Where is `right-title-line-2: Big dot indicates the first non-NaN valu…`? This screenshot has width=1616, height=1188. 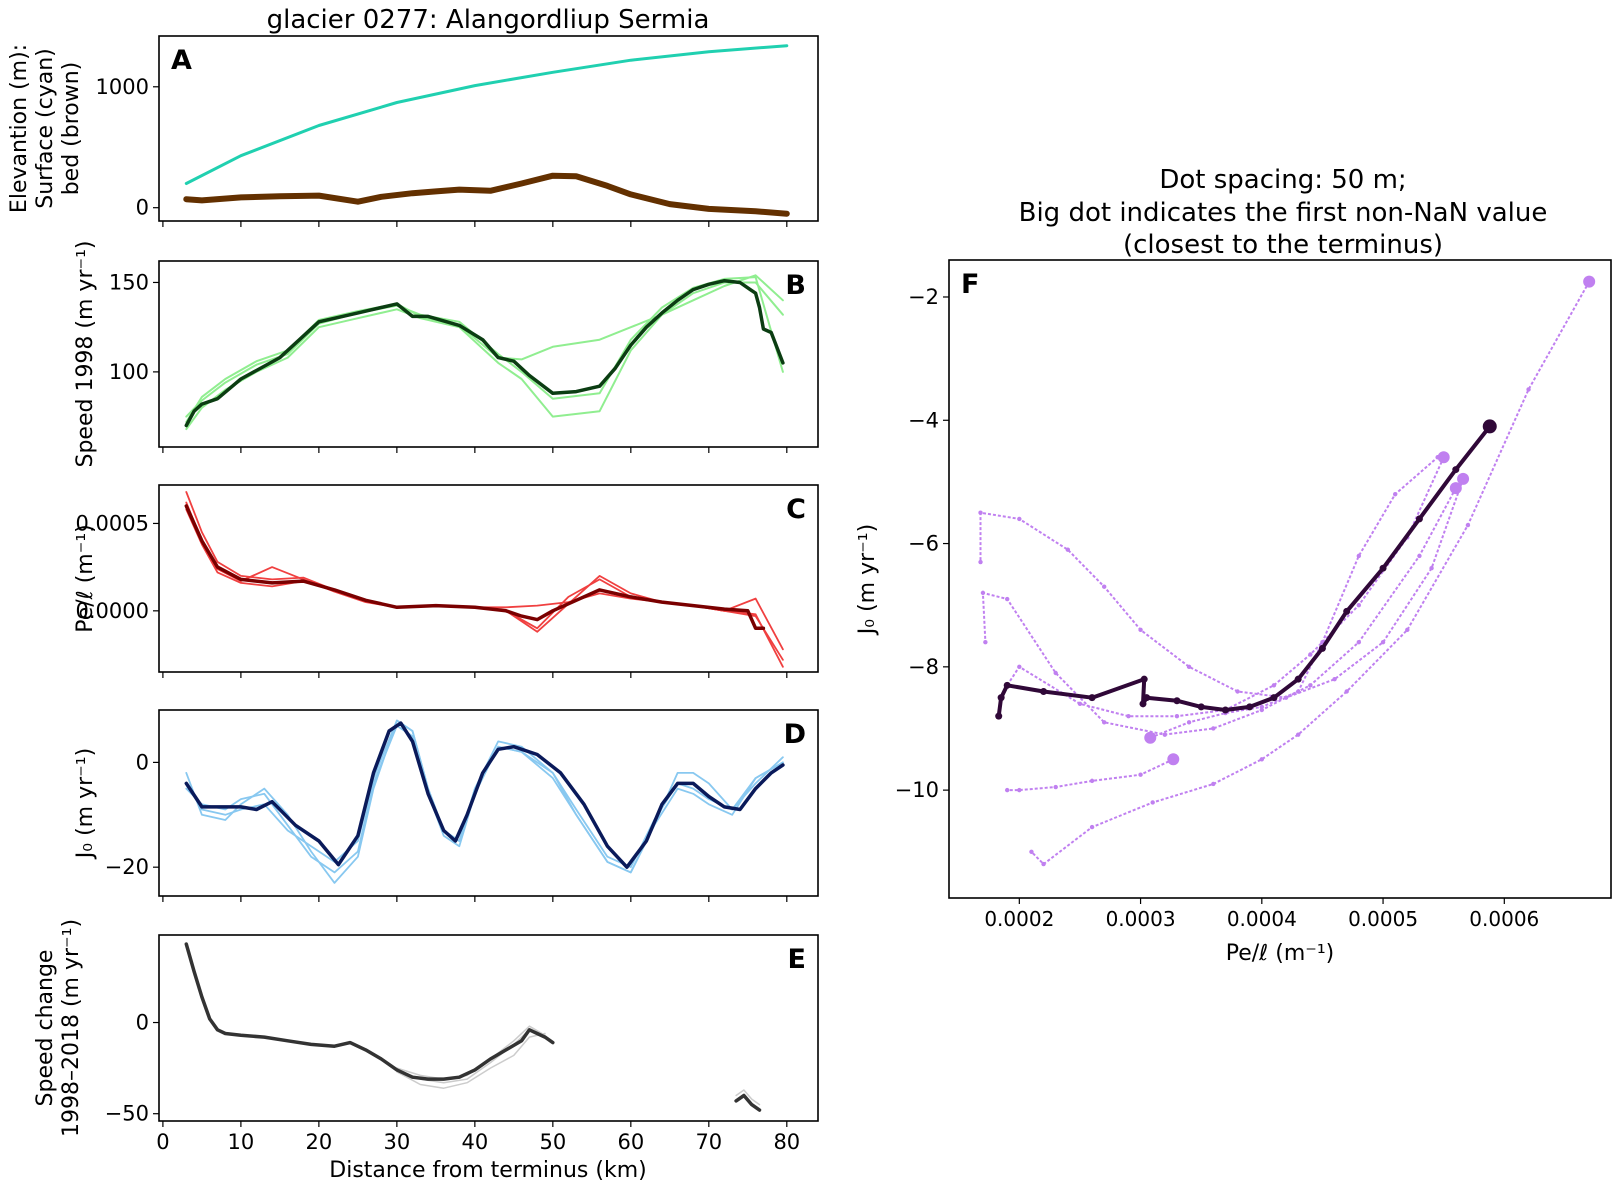
right-title-line-2: Big dot indicates the first non-NaN valu… is located at coordinates (1283, 213).